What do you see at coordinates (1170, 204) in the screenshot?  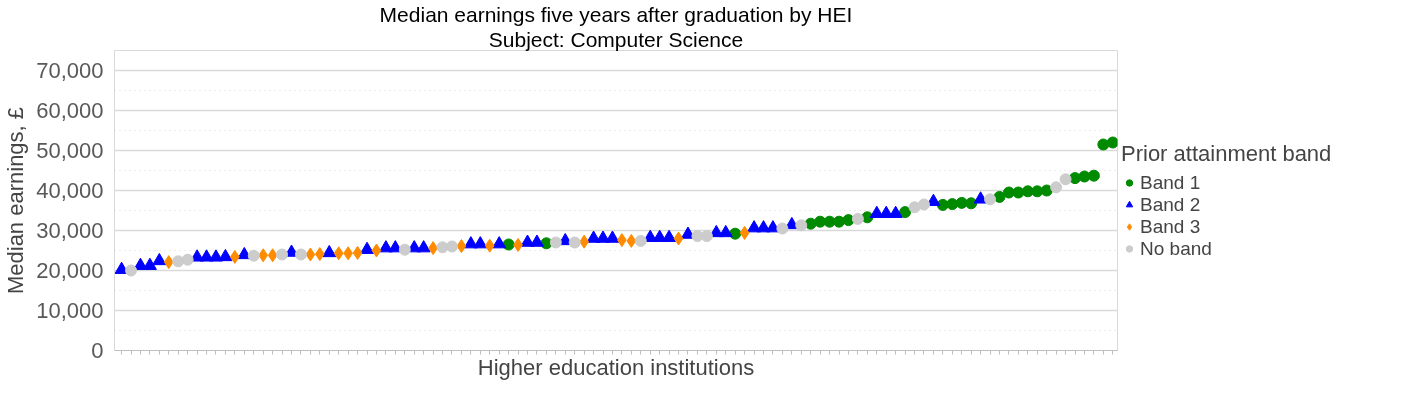 I see `legend-label: Band 2` at bounding box center [1170, 204].